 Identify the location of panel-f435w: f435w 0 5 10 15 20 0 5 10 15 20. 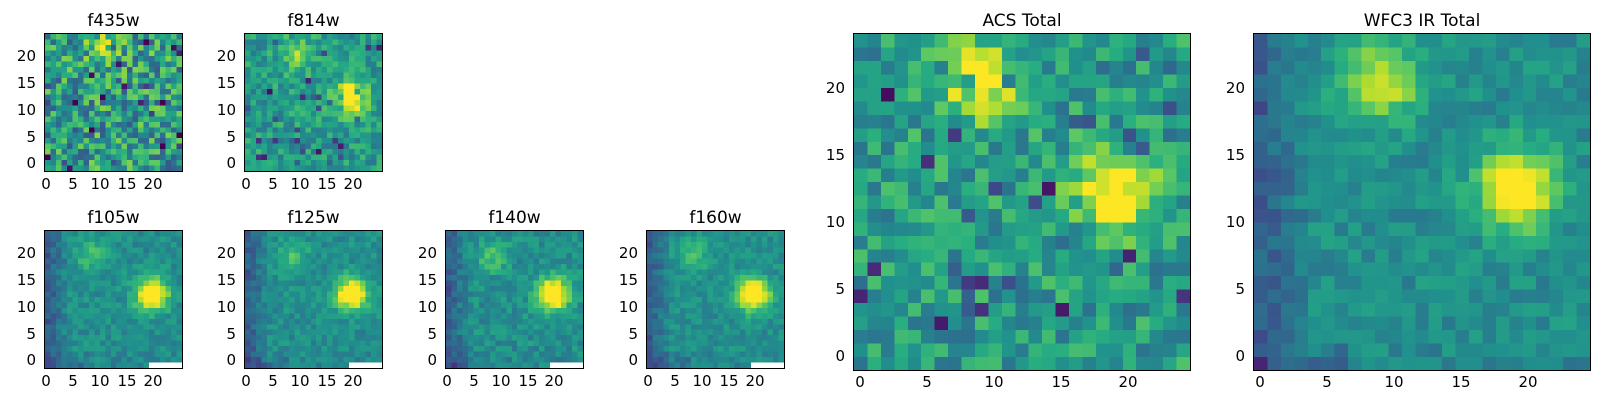
(100, 101).